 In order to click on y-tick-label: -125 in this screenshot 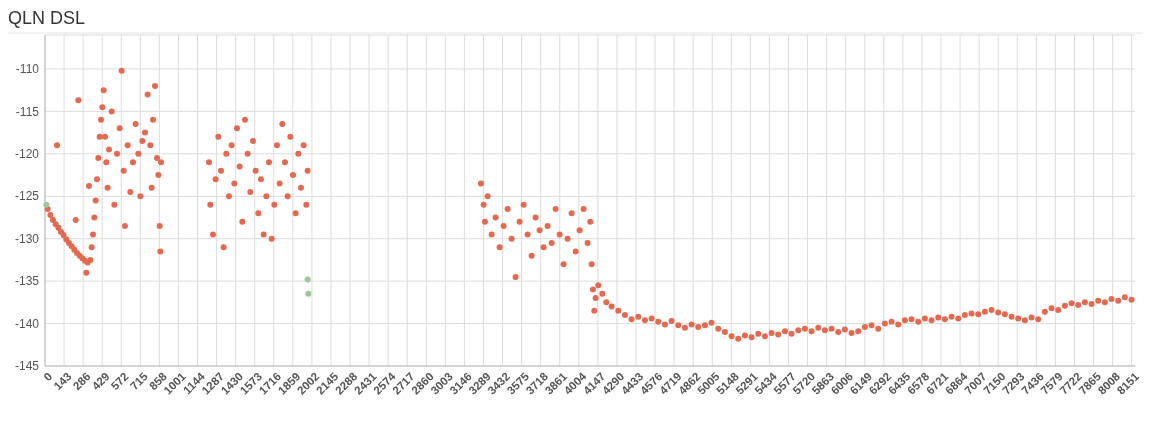, I will do `click(27, 196)`.